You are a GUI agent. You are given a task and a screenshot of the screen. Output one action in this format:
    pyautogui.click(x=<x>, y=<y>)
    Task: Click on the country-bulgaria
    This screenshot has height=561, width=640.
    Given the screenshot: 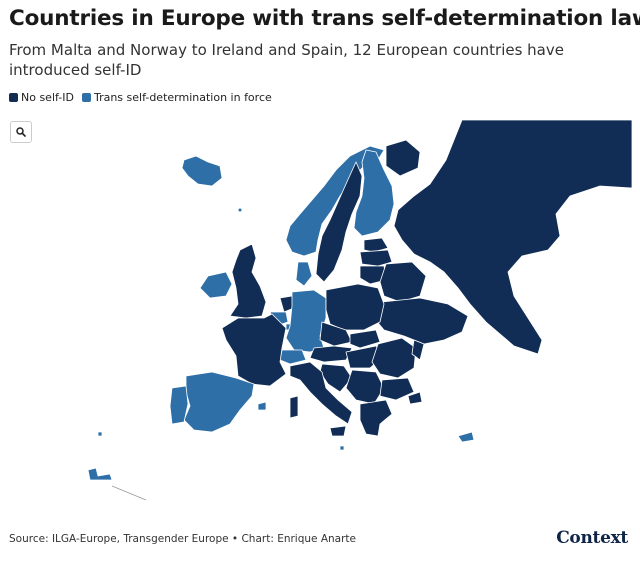 What is the action you would take?
    pyautogui.click(x=397, y=389)
    